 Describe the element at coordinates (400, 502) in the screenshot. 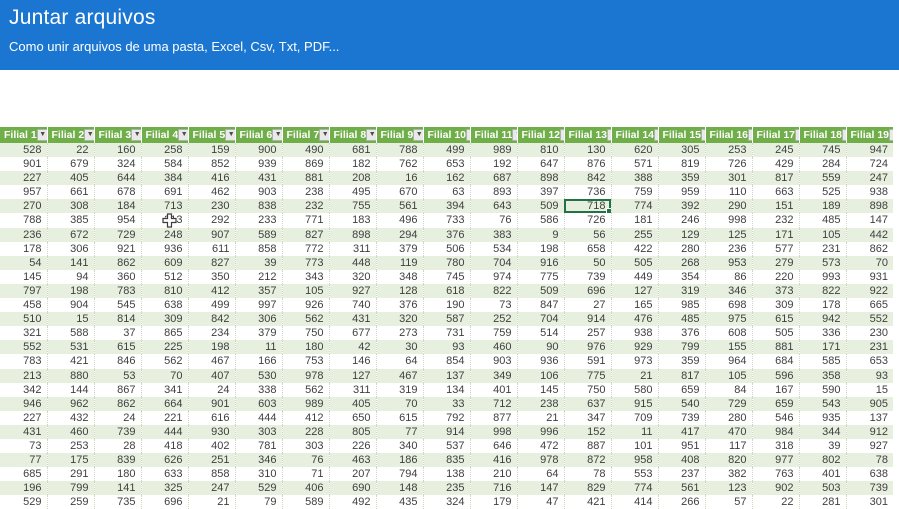

I see `cell: 435` at that location.